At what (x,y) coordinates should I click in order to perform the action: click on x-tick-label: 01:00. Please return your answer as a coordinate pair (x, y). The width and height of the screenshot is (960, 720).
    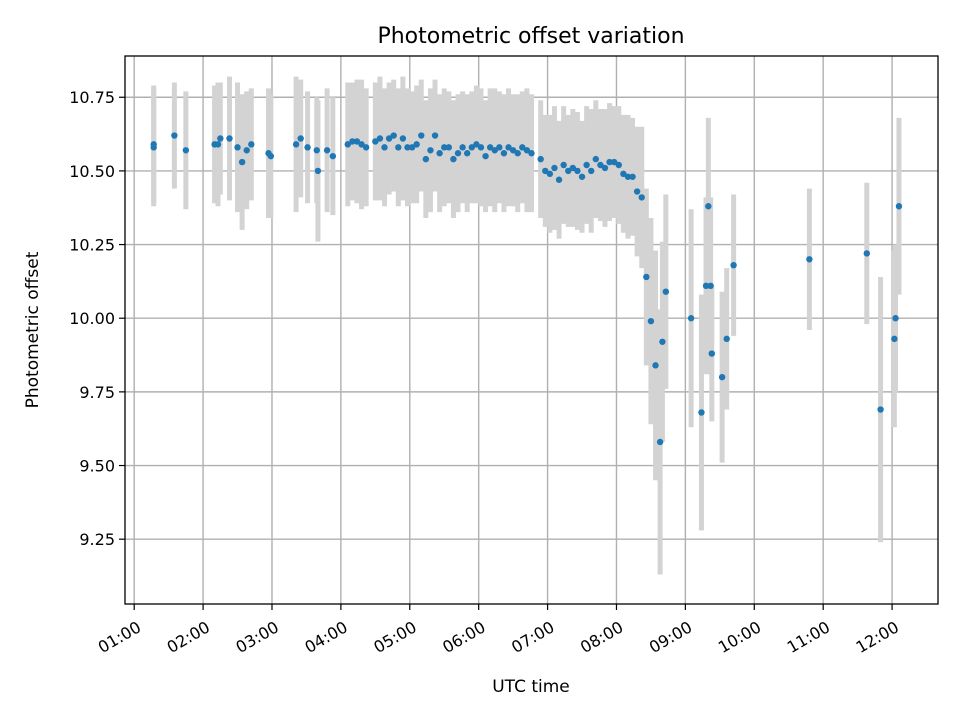
    Looking at the image, I should click on (119, 637).